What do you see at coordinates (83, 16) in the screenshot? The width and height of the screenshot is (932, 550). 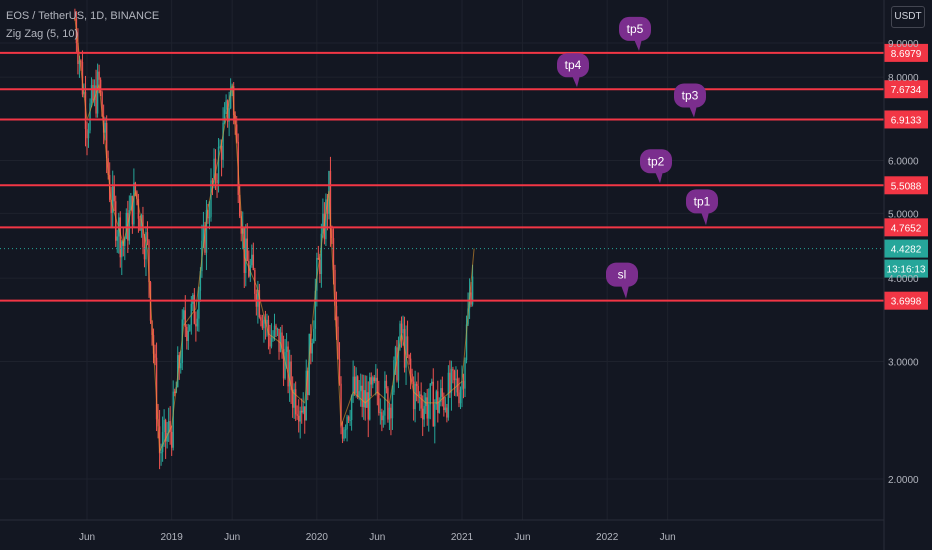 I see `symbol-title: EOS / TetherUS, 1D, BINANCE` at bounding box center [83, 16].